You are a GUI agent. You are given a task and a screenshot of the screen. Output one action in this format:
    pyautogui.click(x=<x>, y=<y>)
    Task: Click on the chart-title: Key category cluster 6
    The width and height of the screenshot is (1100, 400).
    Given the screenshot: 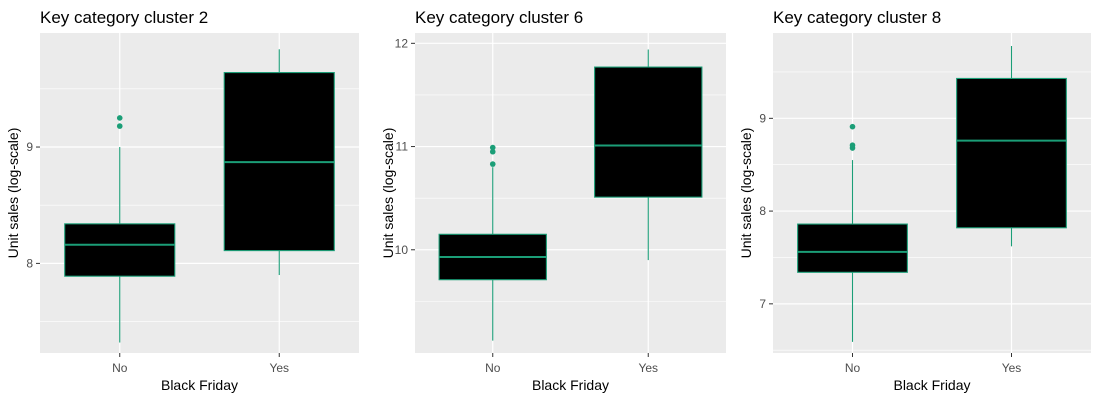 What is the action you would take?
    pyautogui.click(x=499, y=17)
    